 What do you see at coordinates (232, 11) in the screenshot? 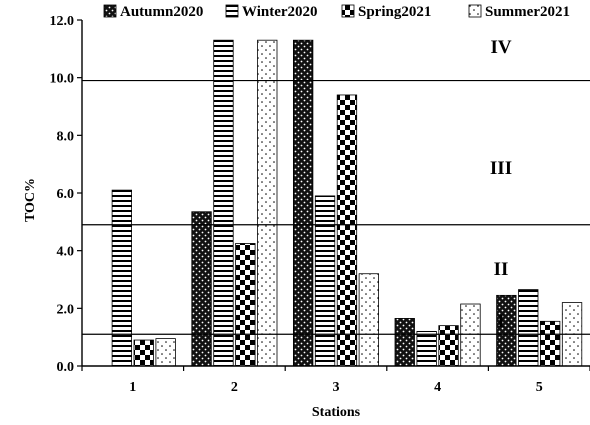
I see `legend-swatch-winter2020` at bounding box center [232, 11].